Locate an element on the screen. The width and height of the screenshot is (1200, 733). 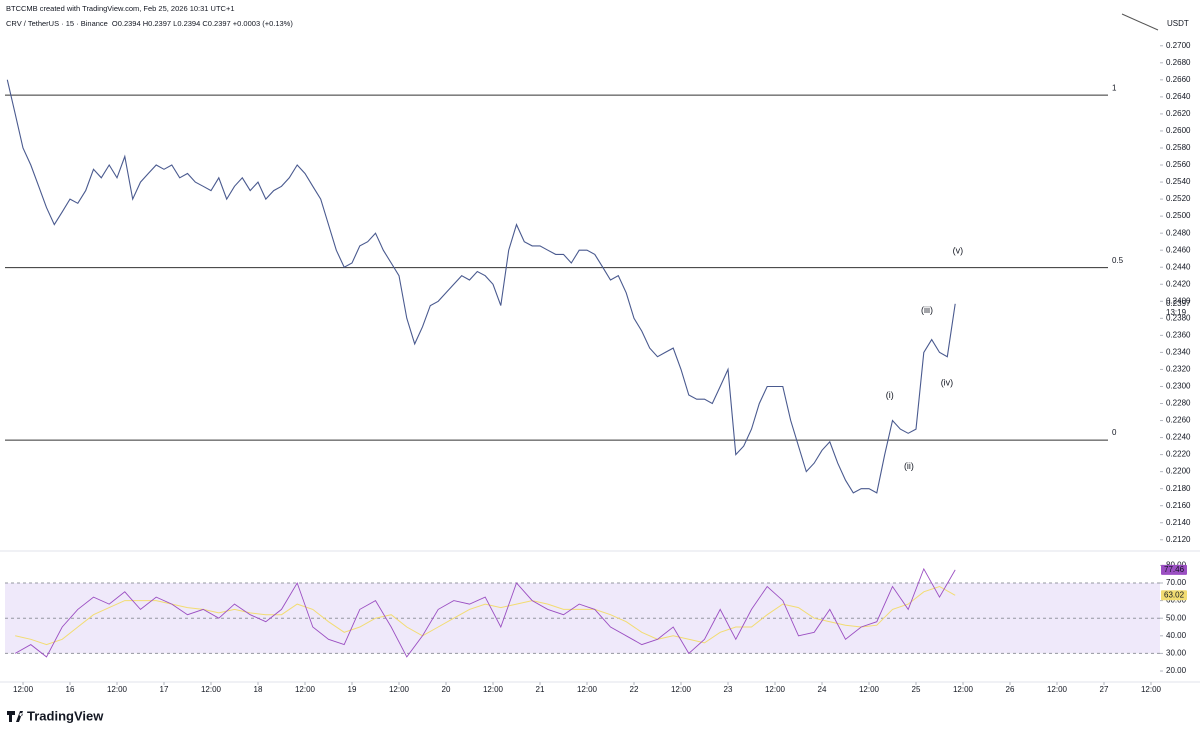
wave-label: (iv) is located at coordinates (947, 382).